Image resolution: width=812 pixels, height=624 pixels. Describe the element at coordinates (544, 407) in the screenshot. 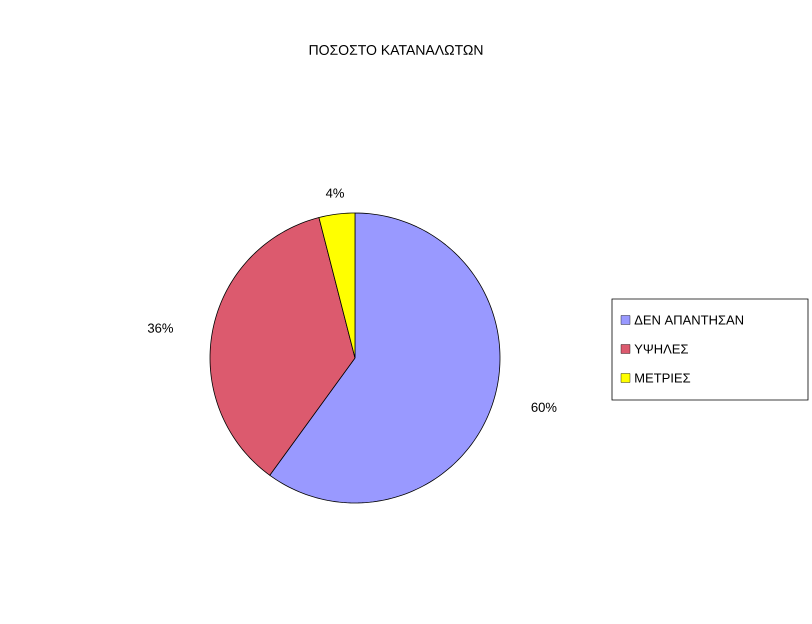

I see `data-label: 60%` at that location.